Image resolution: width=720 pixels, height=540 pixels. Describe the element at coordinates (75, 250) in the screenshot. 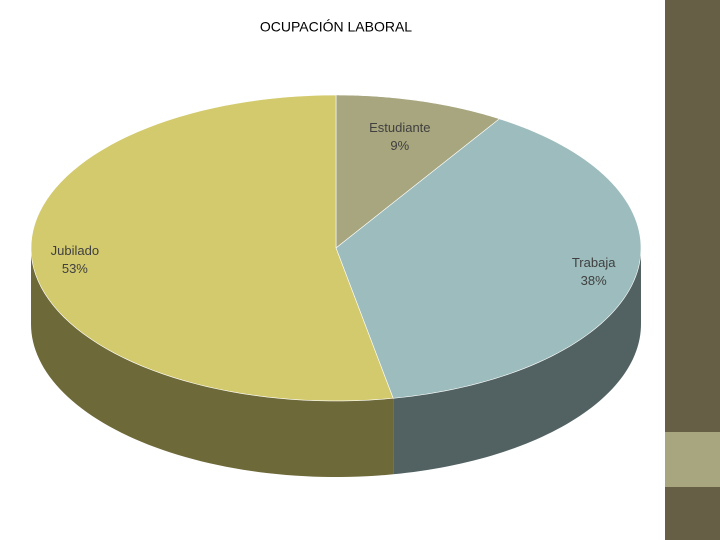

I see `slice-label: Jubilado` at that location.